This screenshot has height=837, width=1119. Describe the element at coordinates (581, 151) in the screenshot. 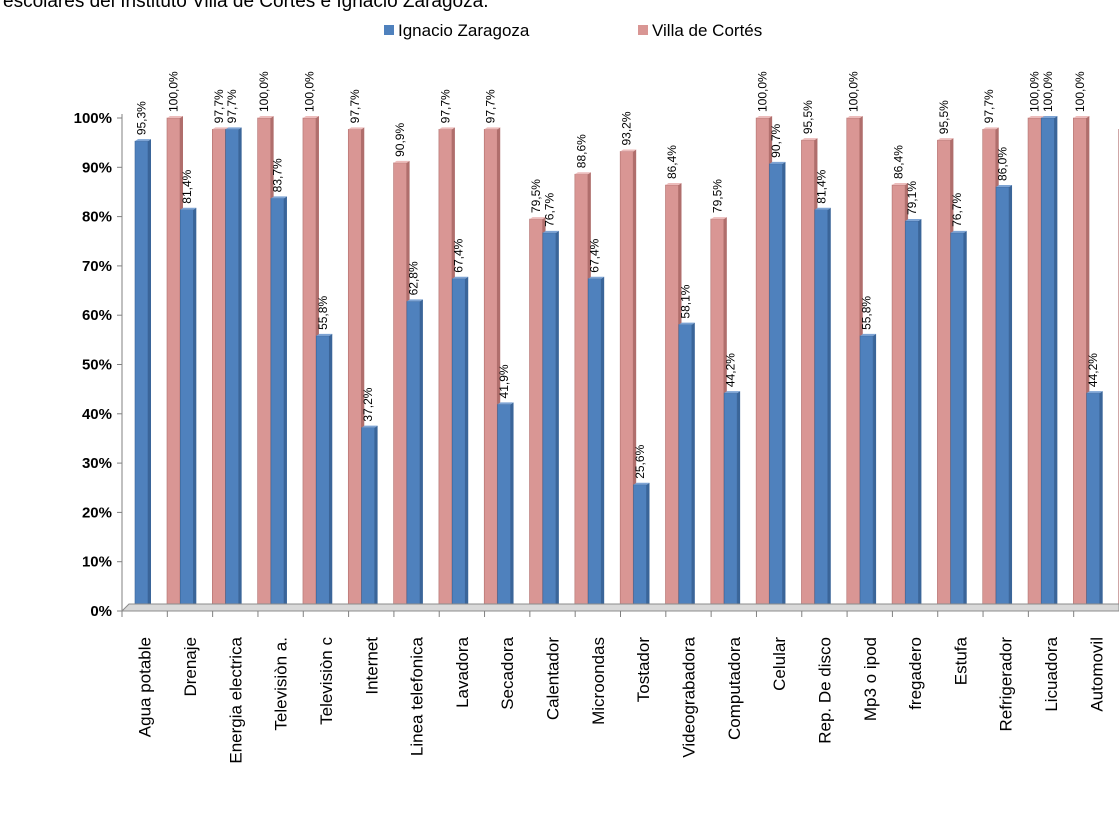

I see `data-label: 88,6%` at that location.